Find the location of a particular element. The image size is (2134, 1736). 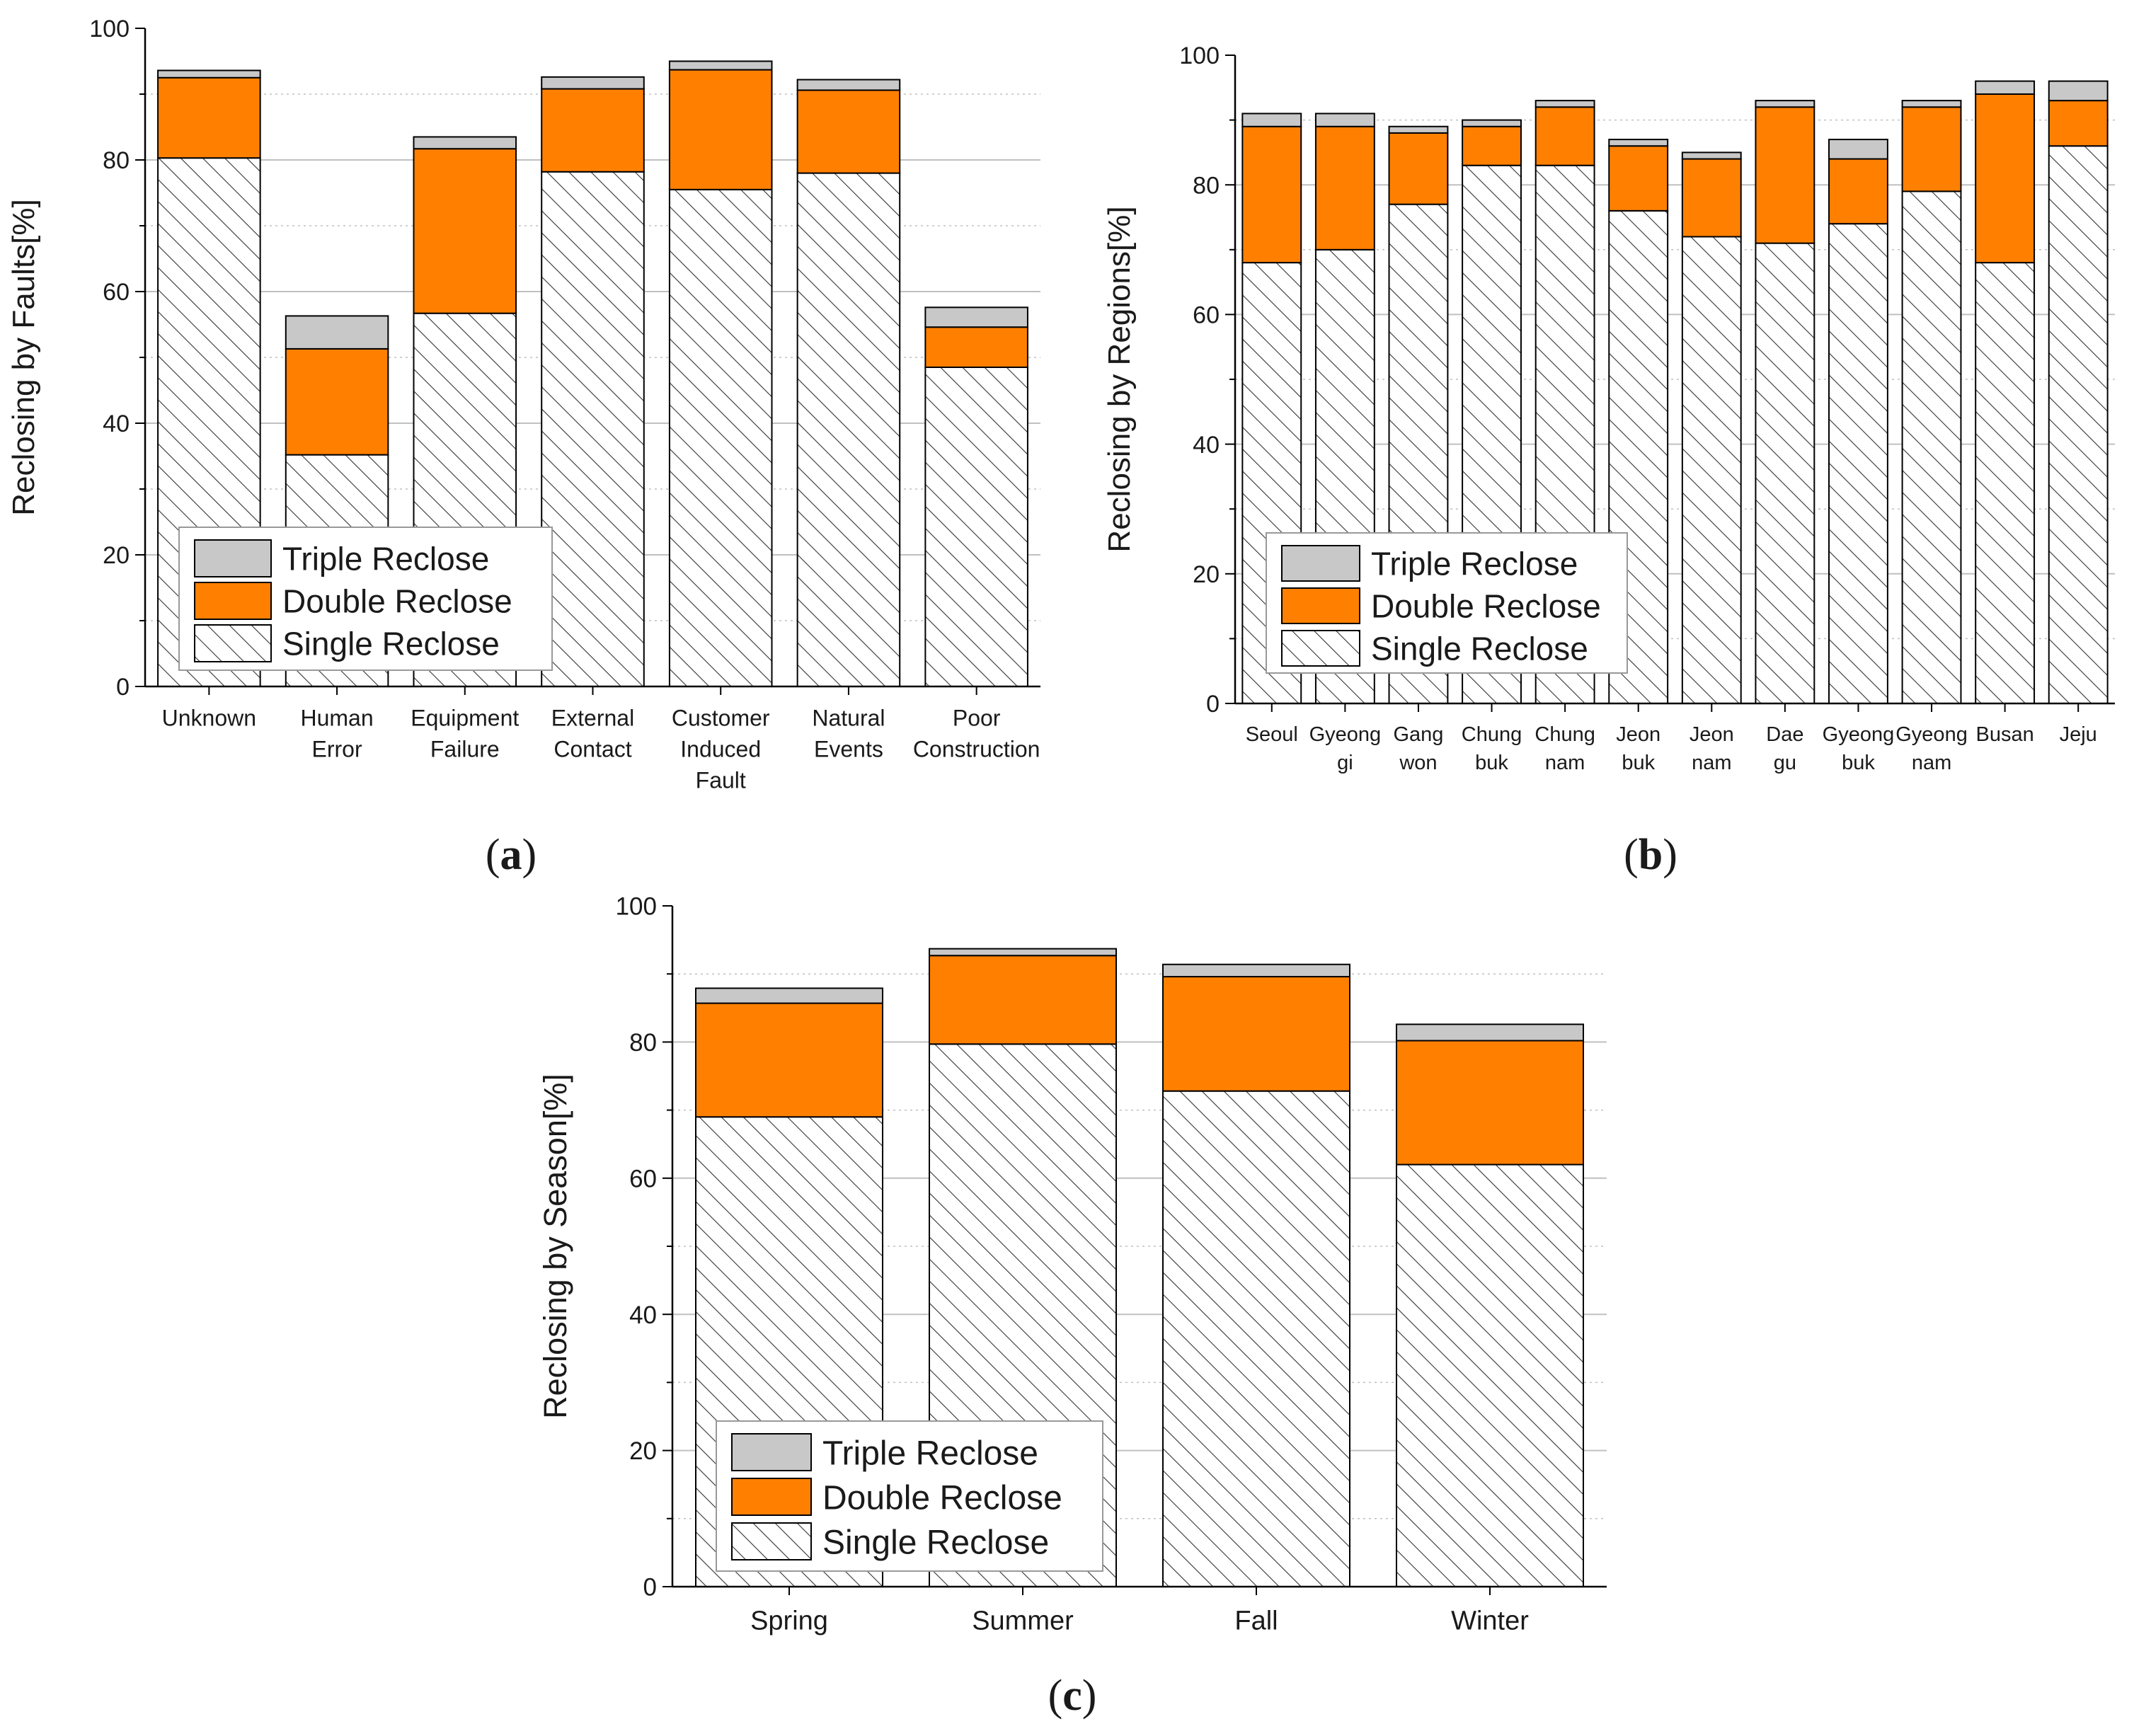

x-tick-label-line: Summer is located at coordinates (1023, 1621).